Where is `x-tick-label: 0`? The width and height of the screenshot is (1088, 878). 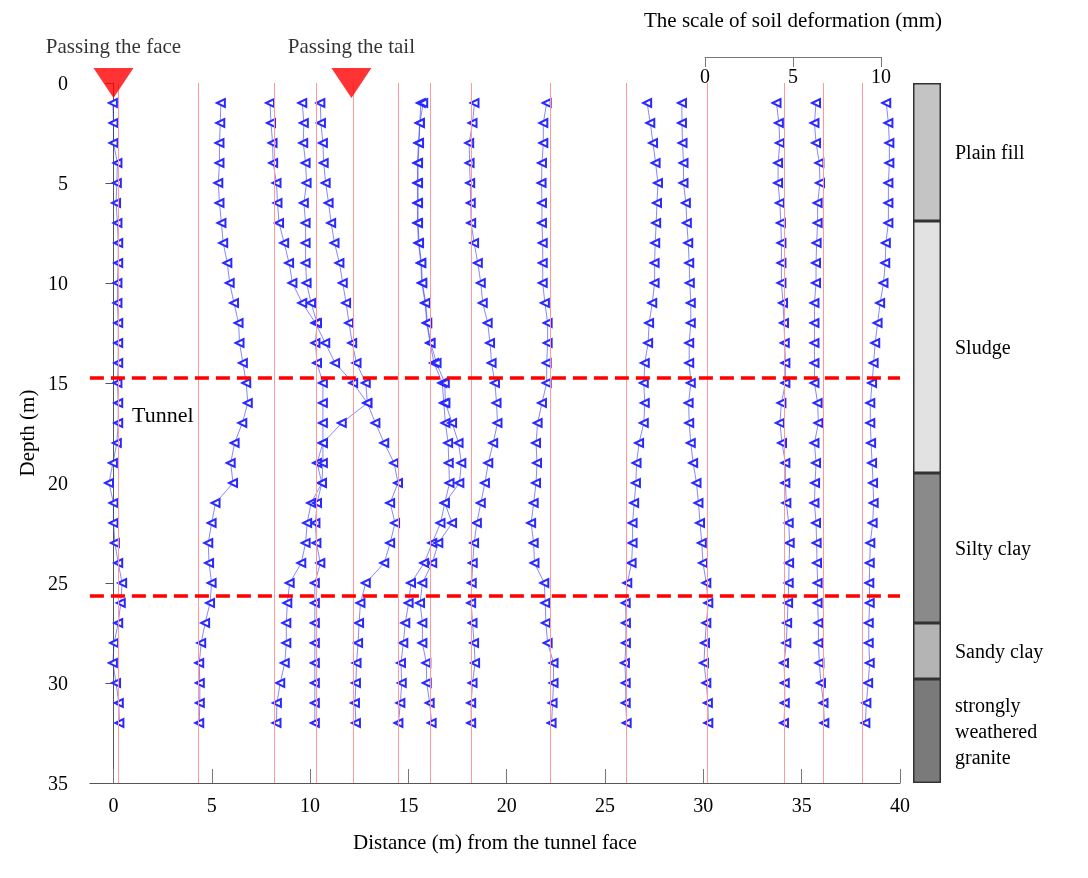
x-tick-label: 0 is located at coordinates (113, 805).